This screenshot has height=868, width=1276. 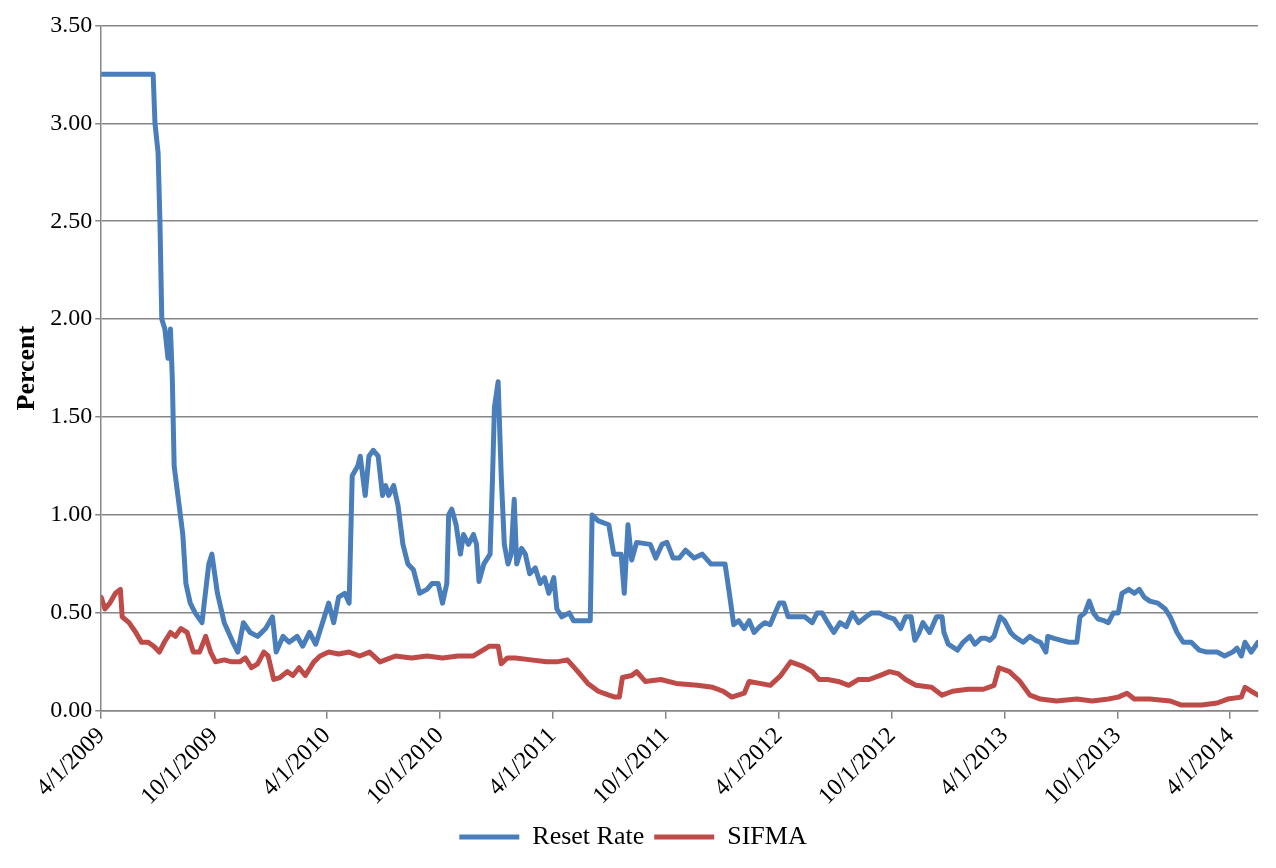 What do you see at coordinates (71, 121) in the screenshot?
I see `y-tick-label: 3.00` at bounding box center [71, 121].